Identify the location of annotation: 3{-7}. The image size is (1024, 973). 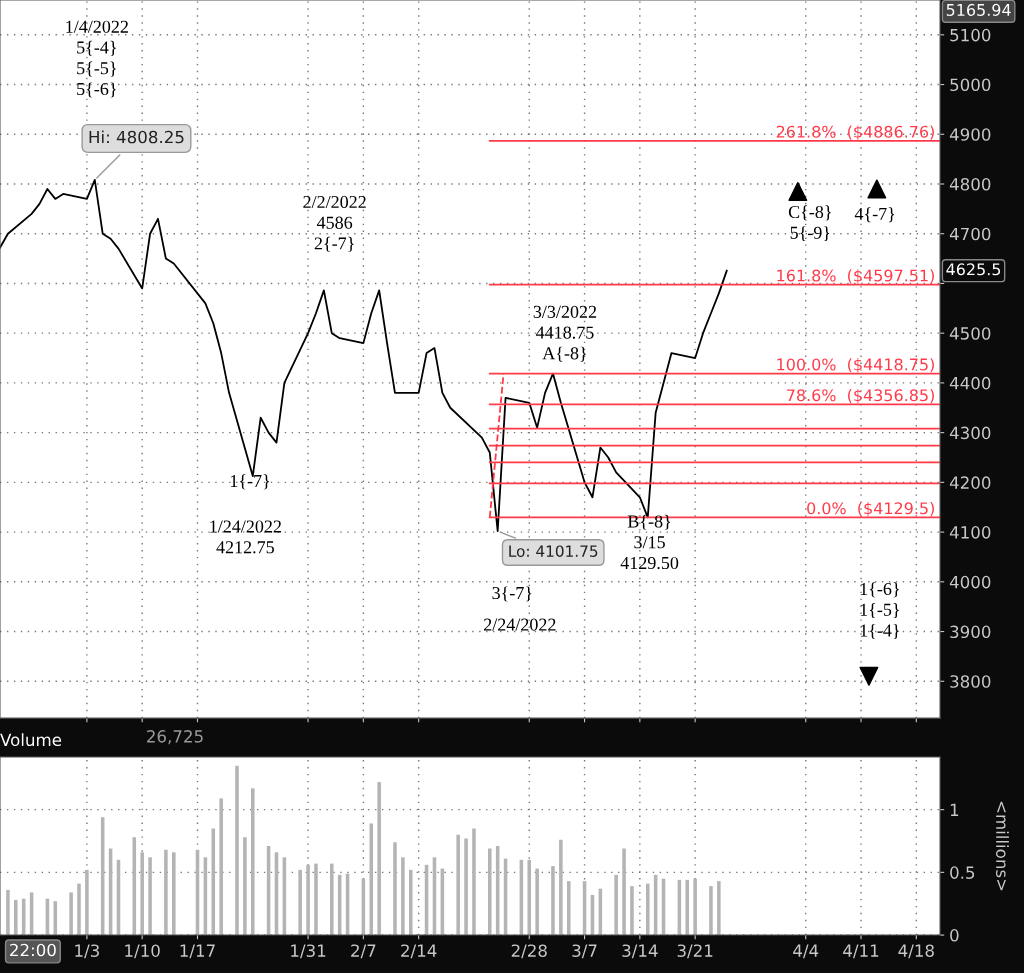
(512, 594).